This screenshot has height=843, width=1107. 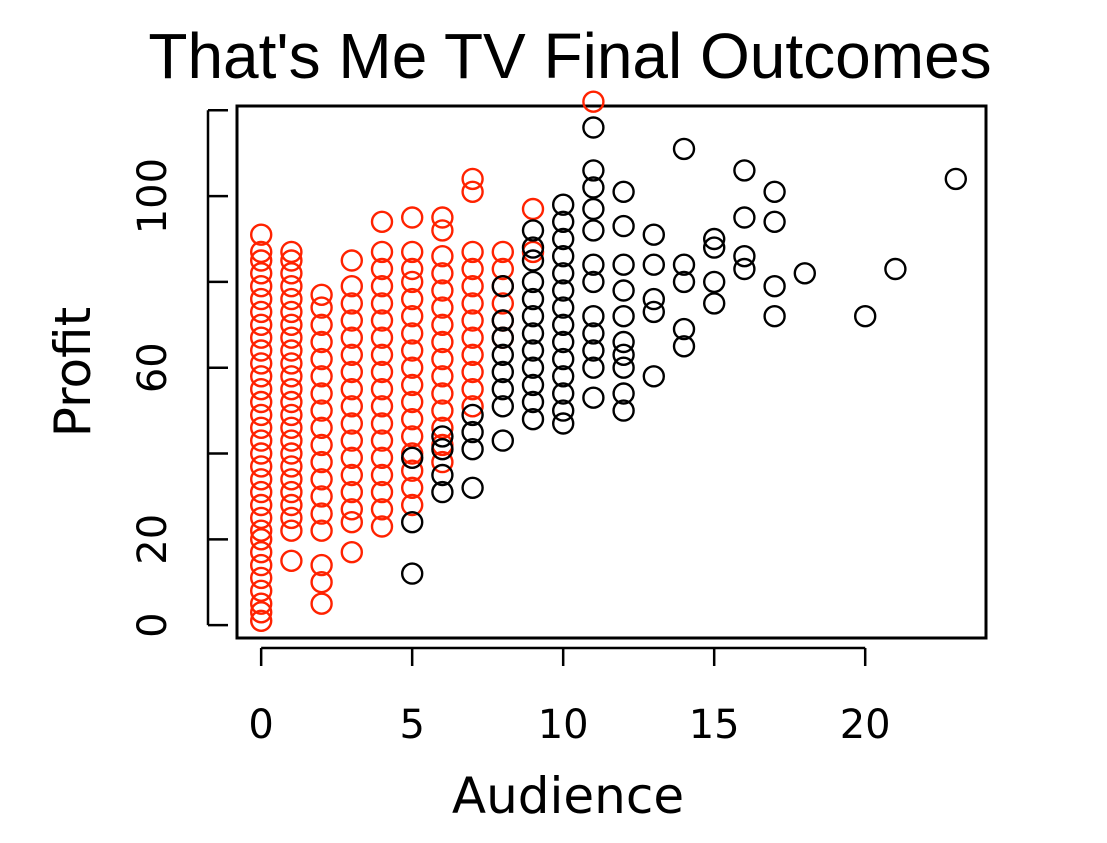 What do you see at coordinates (569, 697) in the screenshot?
I see `x-axis: 0 5 10 15 20` at bounding box center [569, 697].